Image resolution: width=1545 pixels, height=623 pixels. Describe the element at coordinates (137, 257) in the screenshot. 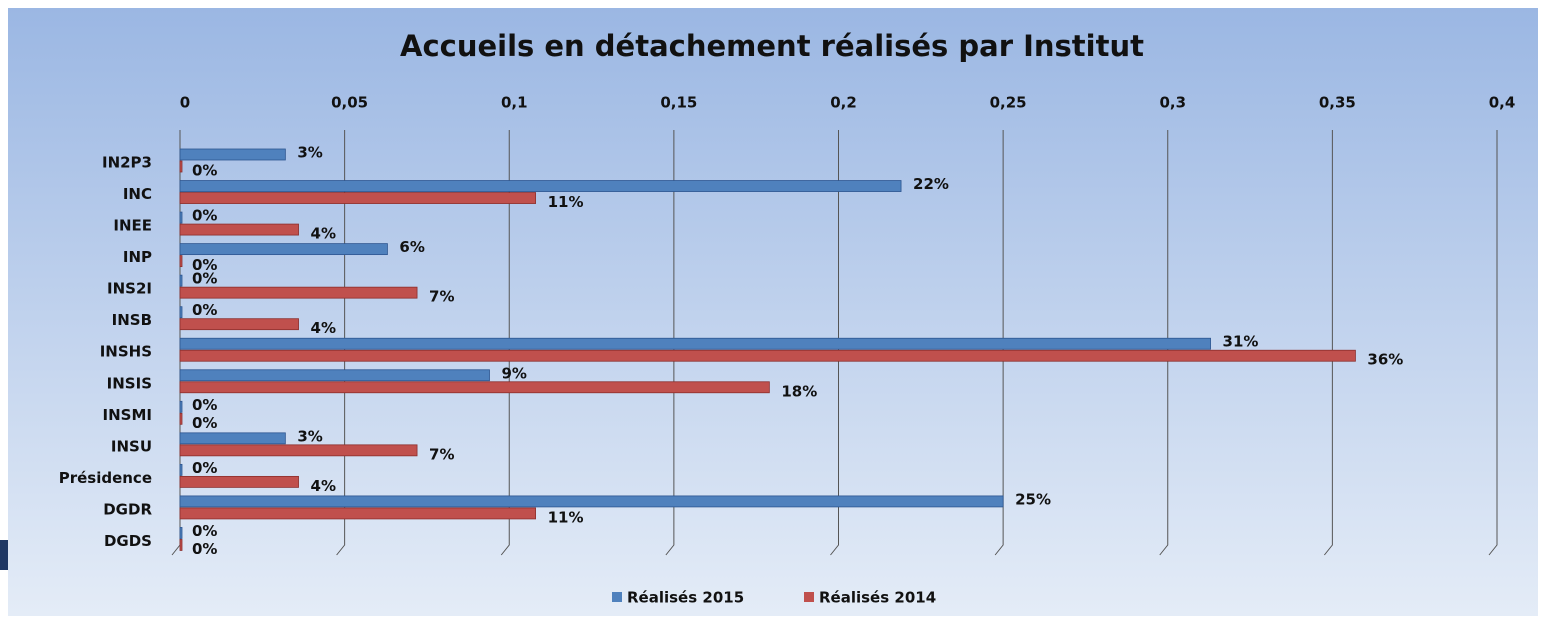

I see `y-tick-label: INP` at that location.